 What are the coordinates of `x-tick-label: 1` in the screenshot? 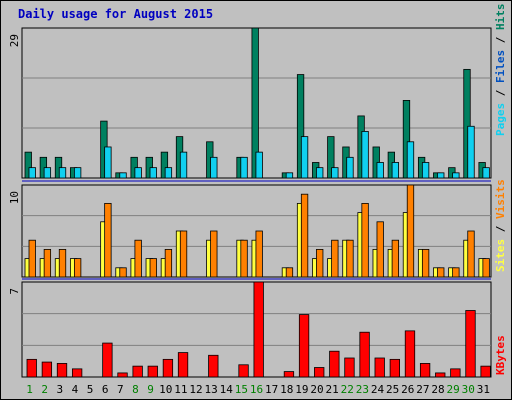 It's located at (29, 389).